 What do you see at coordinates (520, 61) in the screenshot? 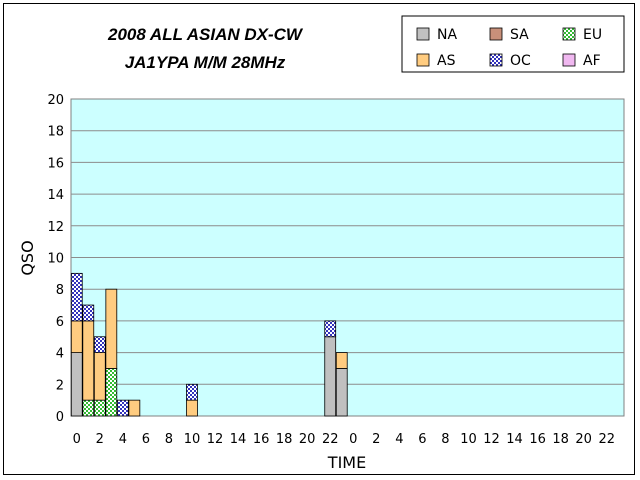
I see `legend-label-oc: OC` at bounding box center [520, 61].